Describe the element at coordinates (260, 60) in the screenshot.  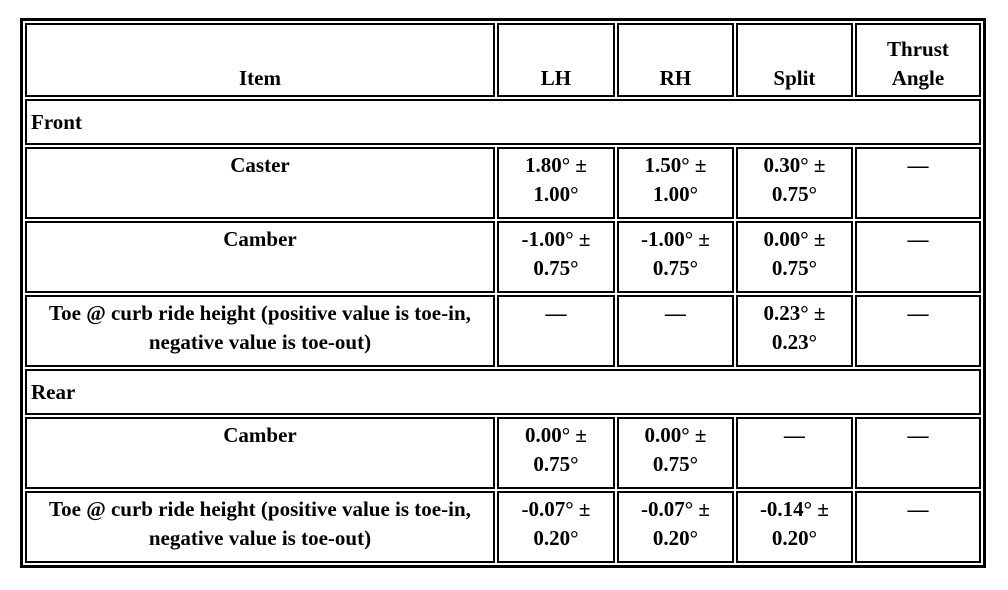
I see `header-cell: Item` at that location.